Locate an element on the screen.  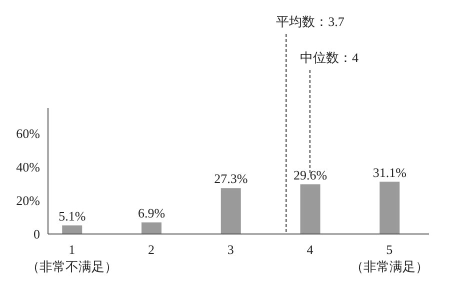
y-tick-label: 20% is located at coordinates (28, 200).